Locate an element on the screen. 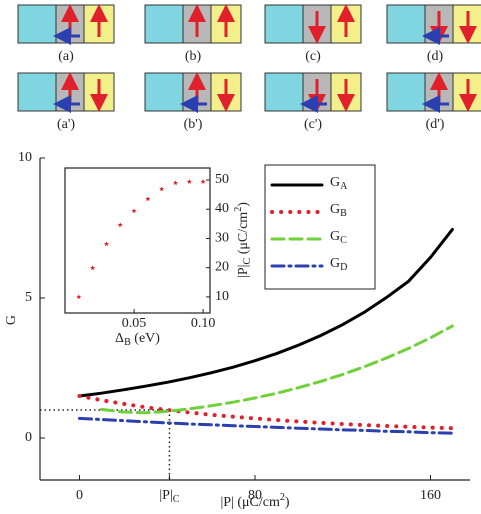  x-tick-label: 80 is located at coordinates (255, 495).